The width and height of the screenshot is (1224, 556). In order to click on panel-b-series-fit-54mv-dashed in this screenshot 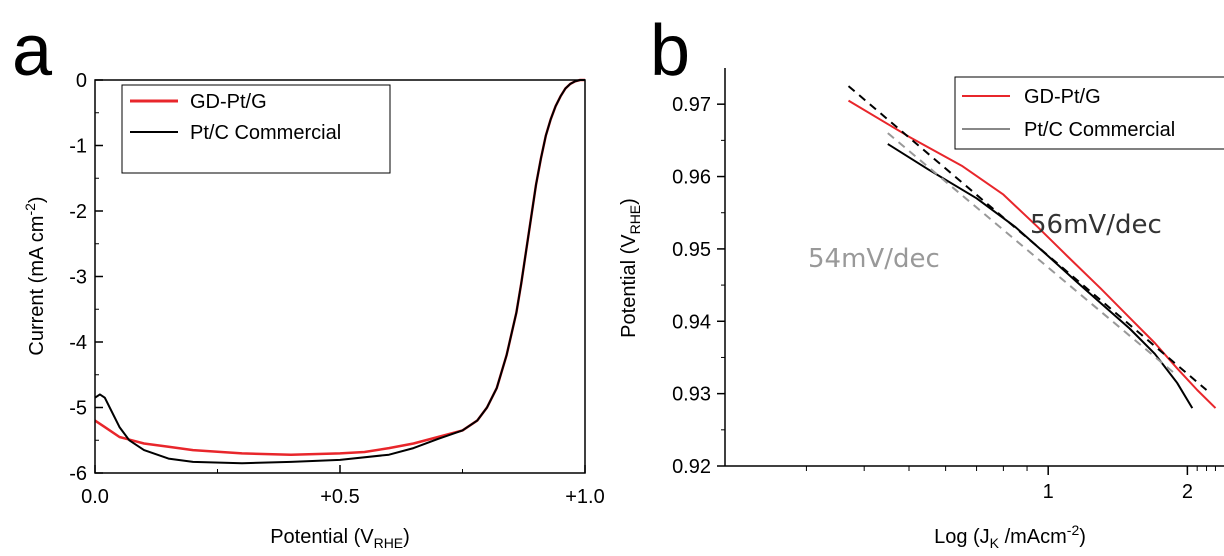, I will do `click(1032, 254)`.